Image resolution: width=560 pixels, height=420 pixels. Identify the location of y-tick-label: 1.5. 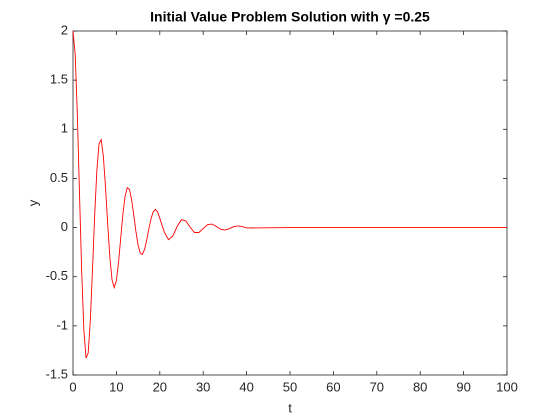
(59, 79).